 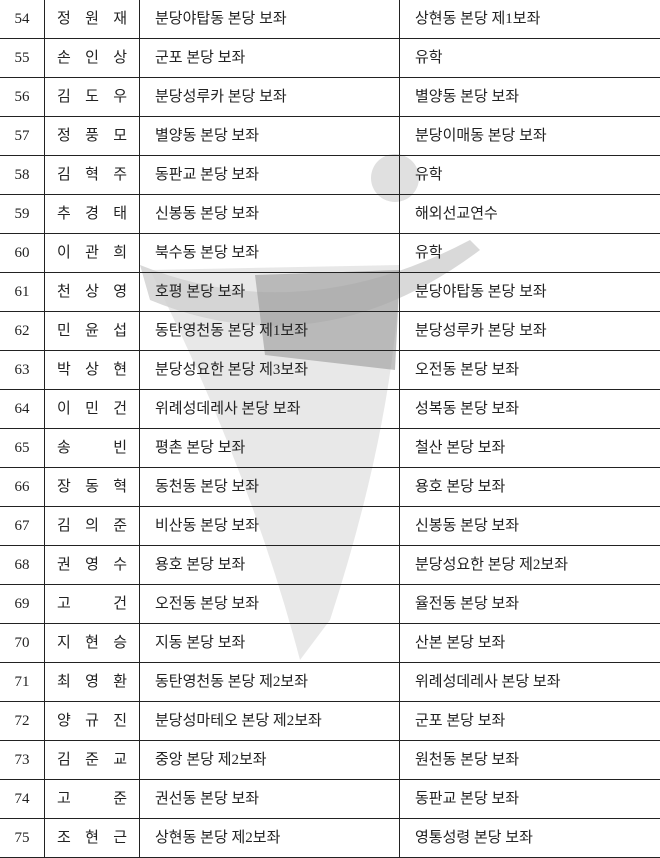 I want to click on row-number: 57, so click(x=22, y=136).